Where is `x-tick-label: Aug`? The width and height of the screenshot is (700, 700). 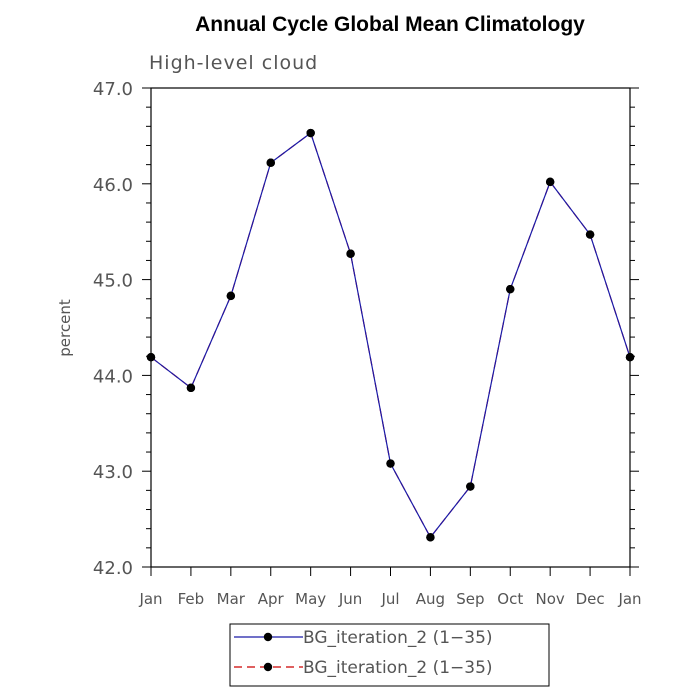 x-tick-label: Aug is located at coordinates (430, 599).